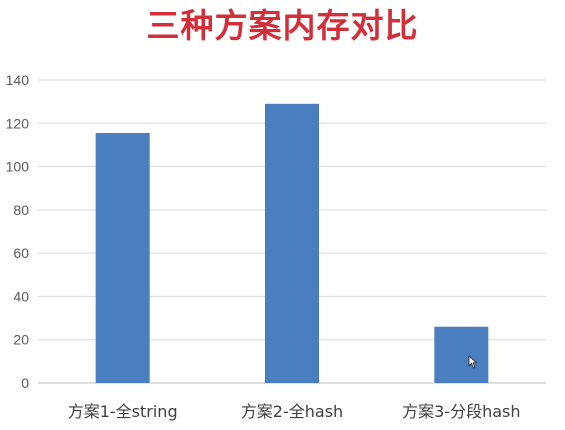 This screenshot has height=430, width=565. Describe the element at coordinates (21, 296) in the screenshot. I see `y-tick-label: 40` at that location.